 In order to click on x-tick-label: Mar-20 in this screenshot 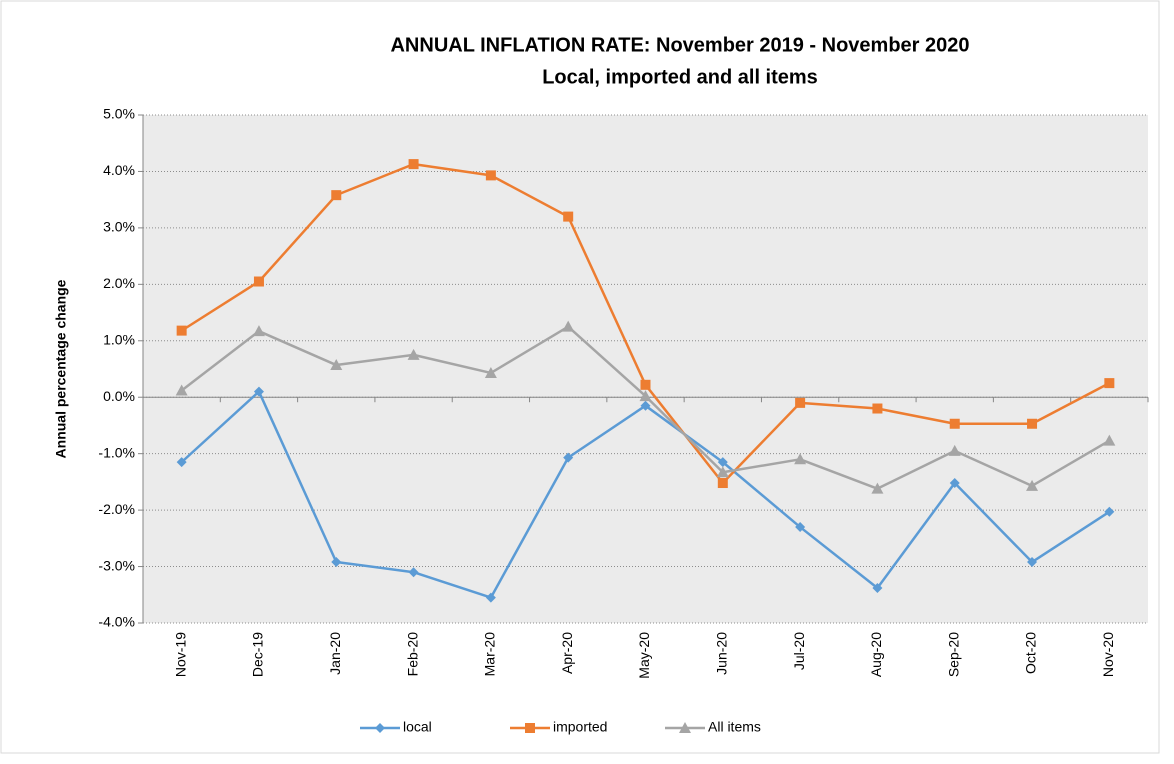, I will do `click(490, 654)`.